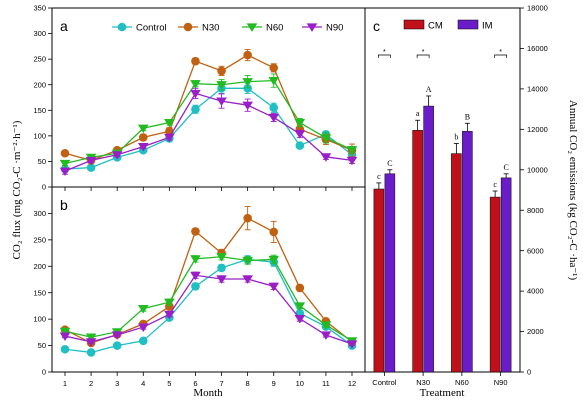 This screenshot has height=404, width=583. Describe the element at coordinates (379, 176) in the screenshot. I see `significance-letter-cm: c` at that location.